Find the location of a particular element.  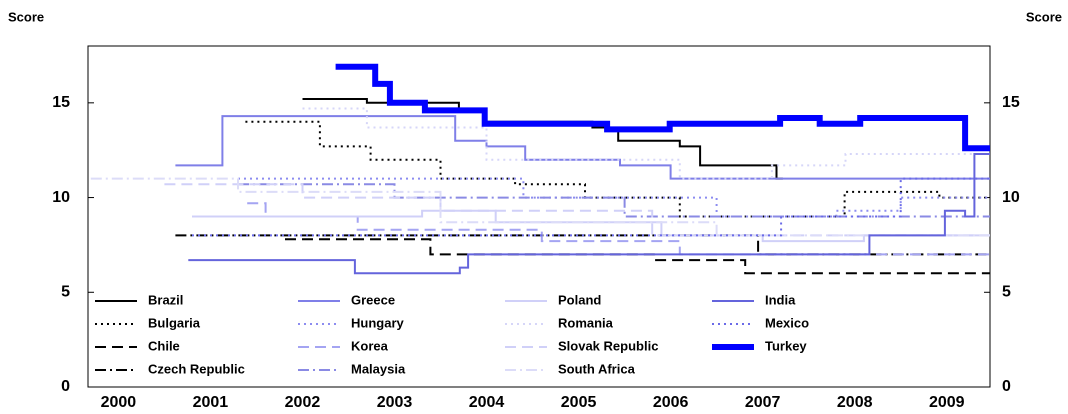

legend-label: Korea is located at coordinates (370, 345).